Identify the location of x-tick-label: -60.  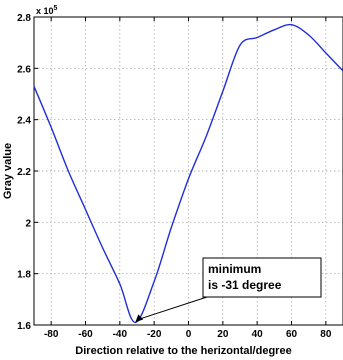
(85, 334).